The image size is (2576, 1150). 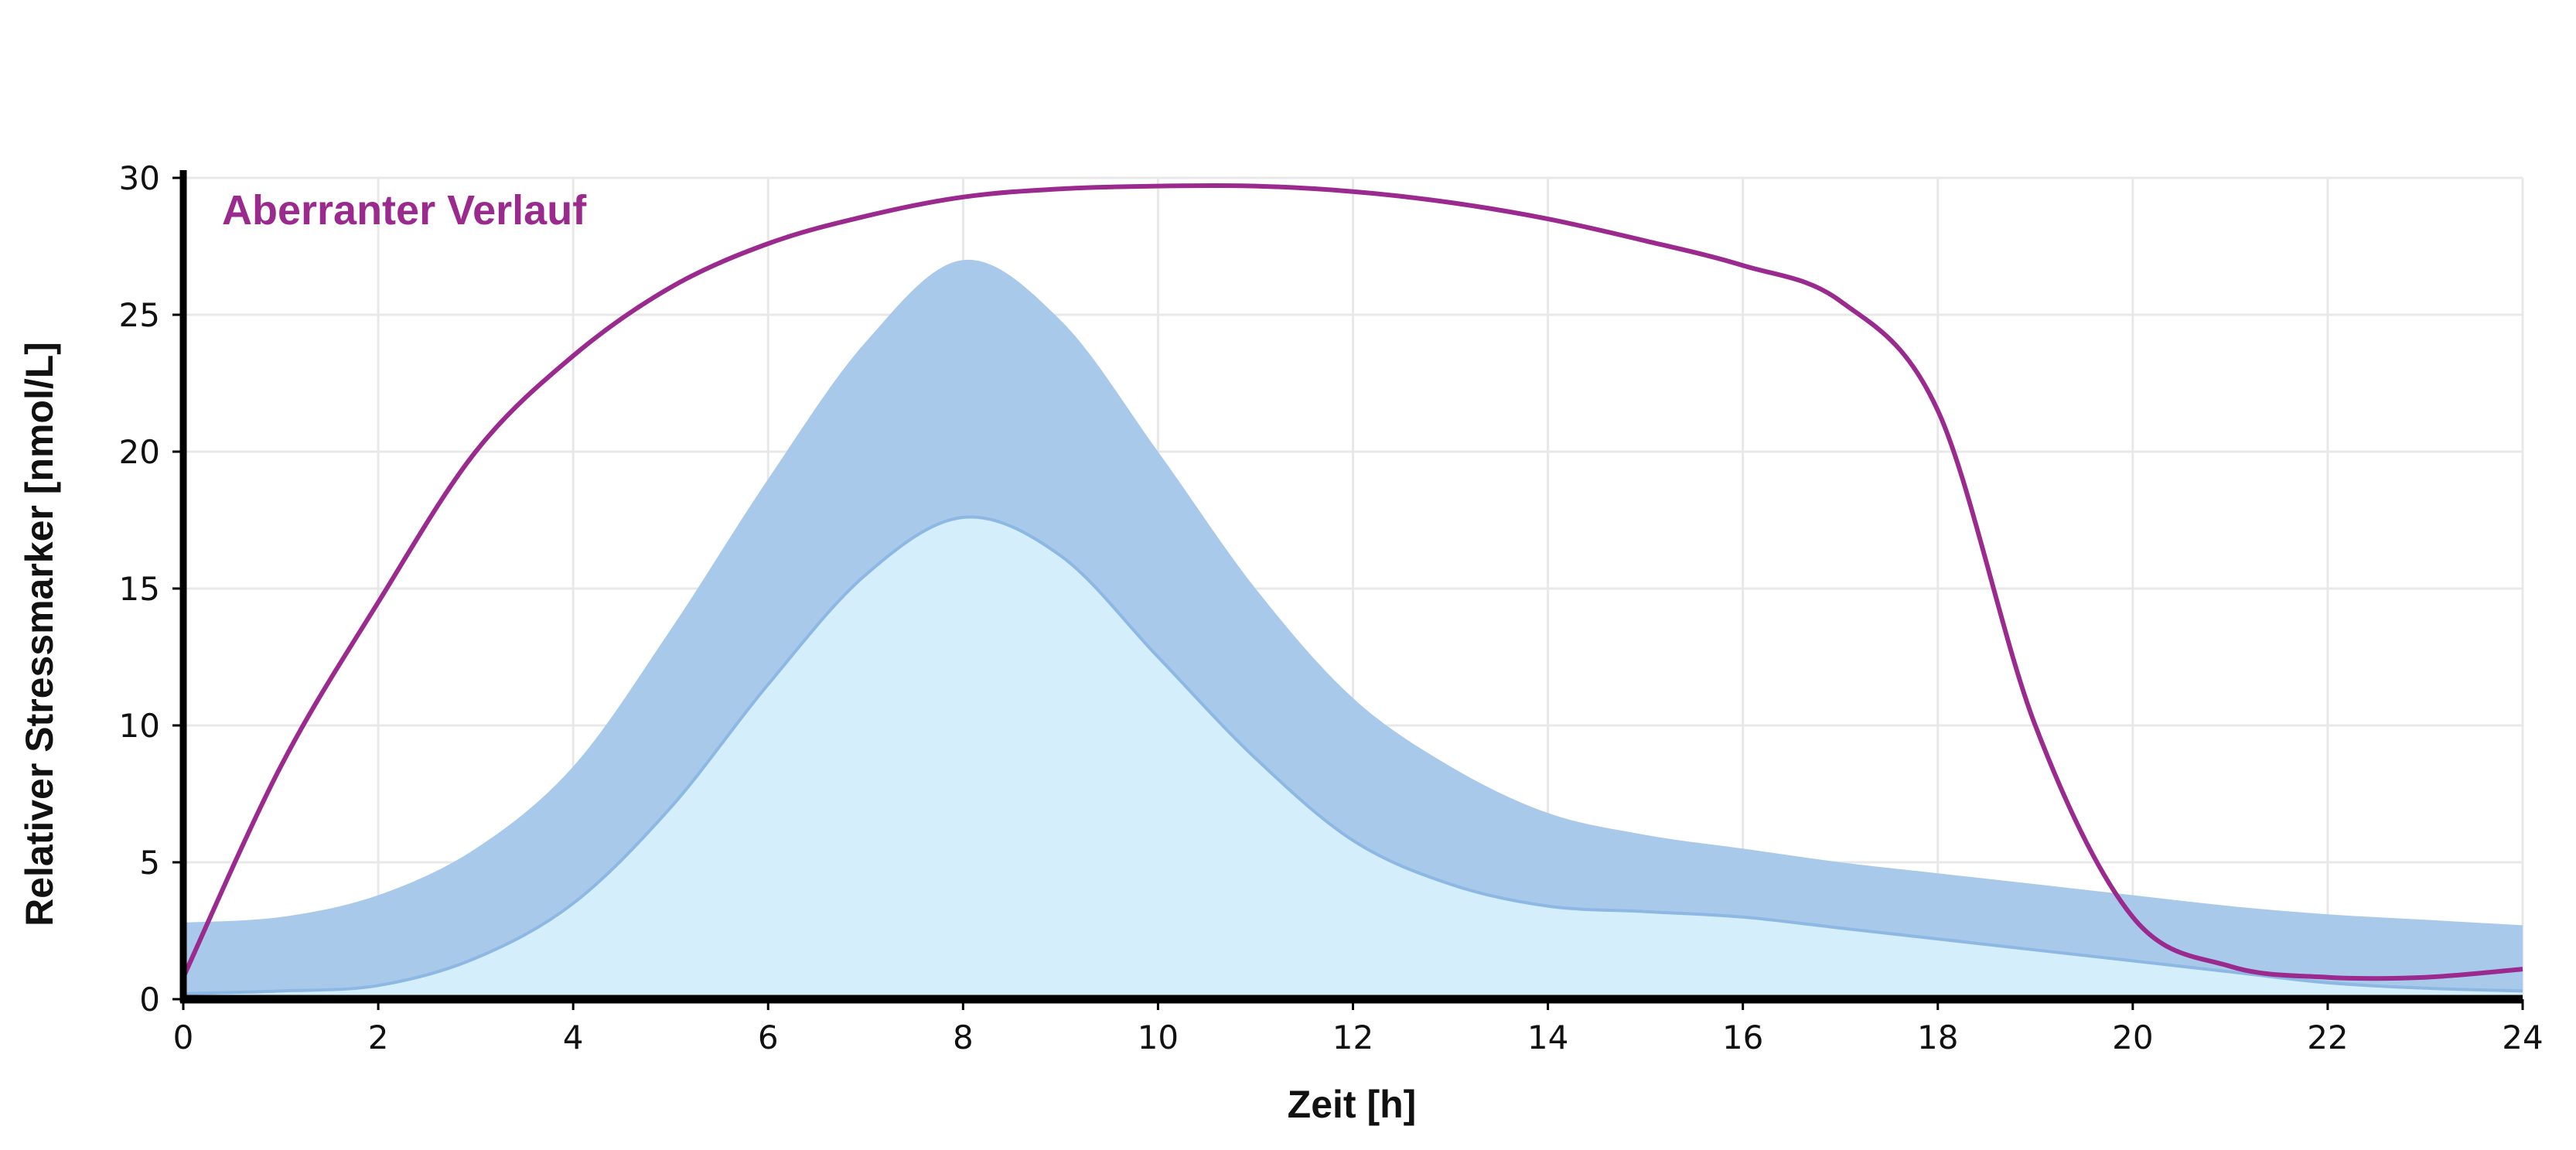 I want to click on x-tick-label: 10, so click(x=1158, y=1037).